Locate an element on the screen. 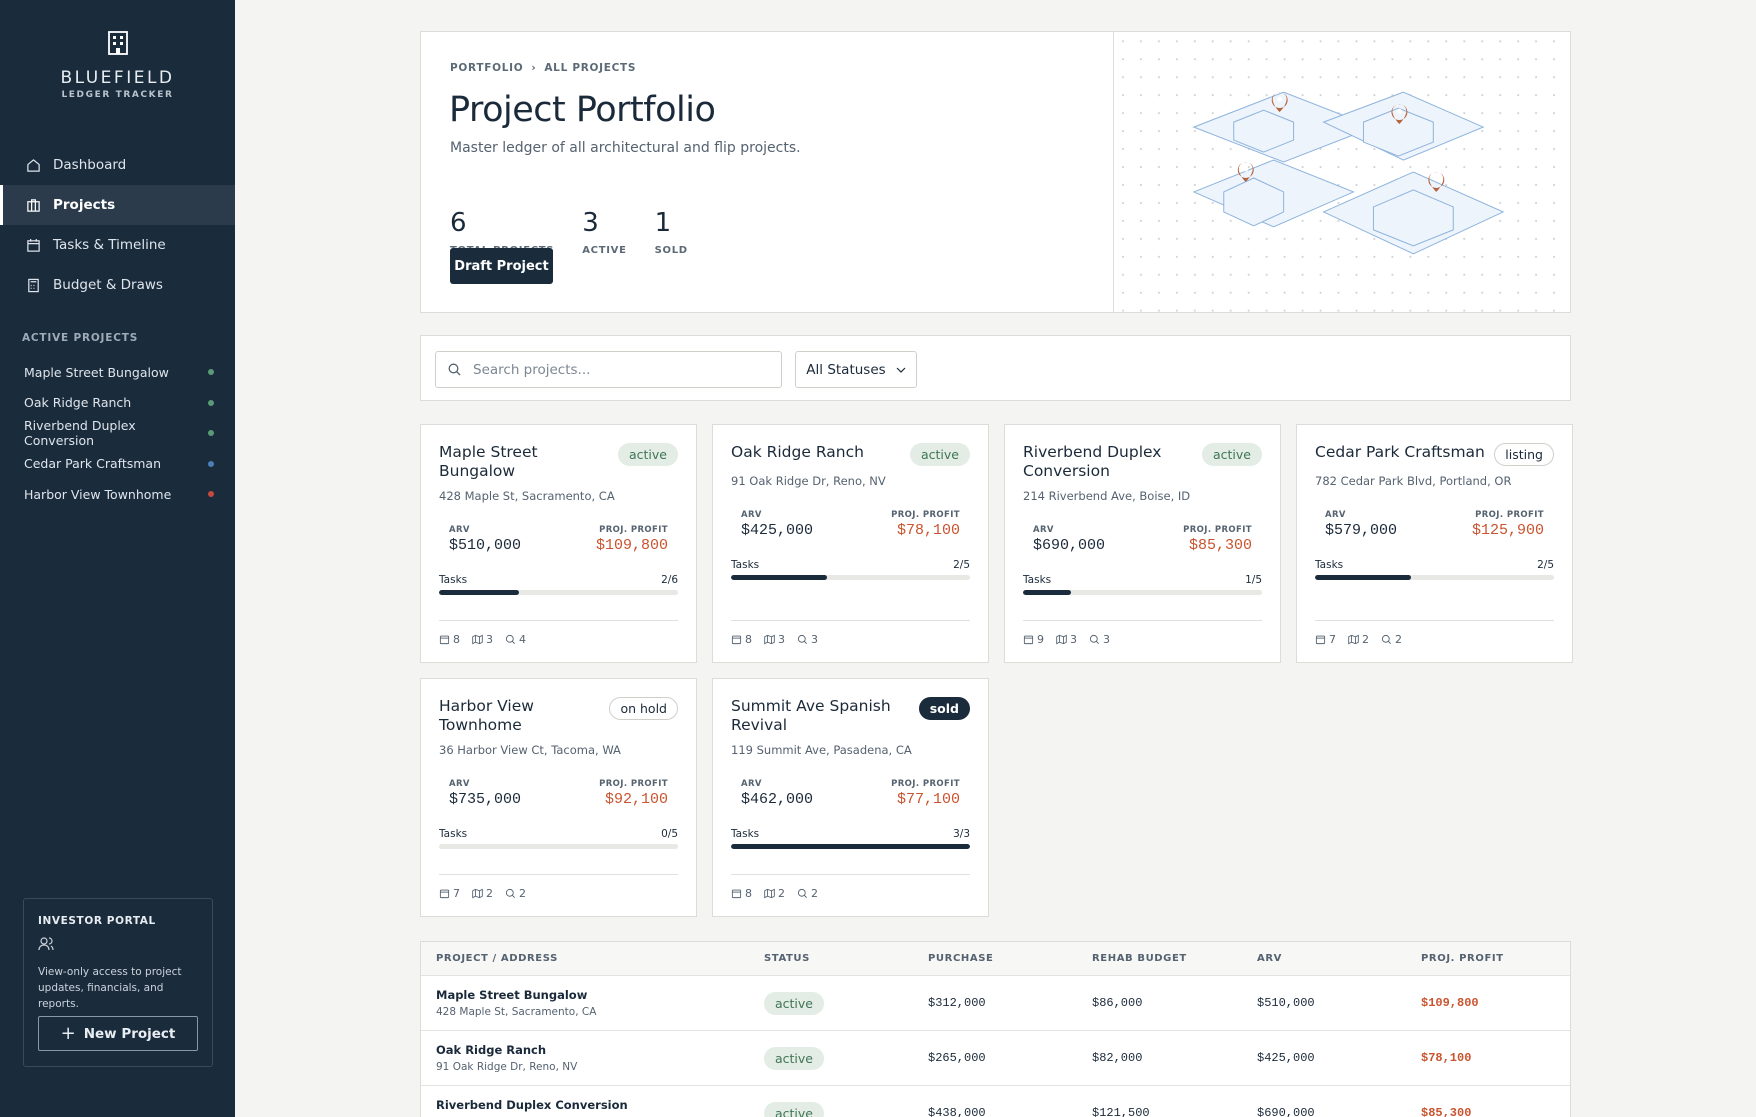 The width and height of the screenshot is (1756, 1117). profit: PROJ. PROFIT $78,100 is located at coordinates (925, 524).